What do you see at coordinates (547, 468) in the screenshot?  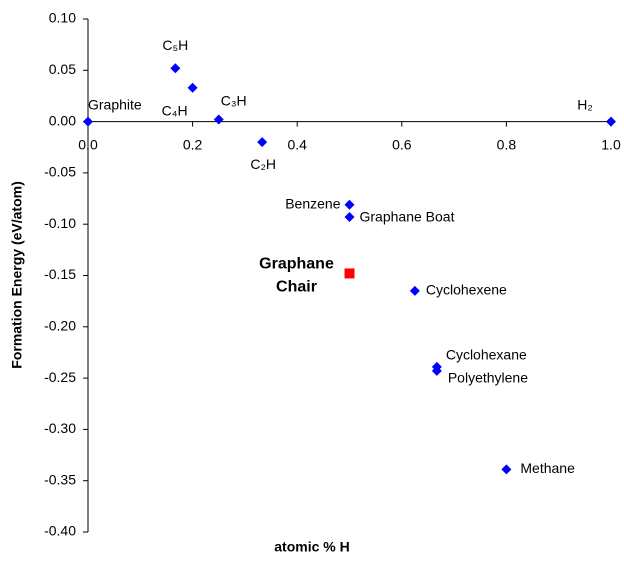 I see `point-label: Methane` at bounding box center [547, 468].